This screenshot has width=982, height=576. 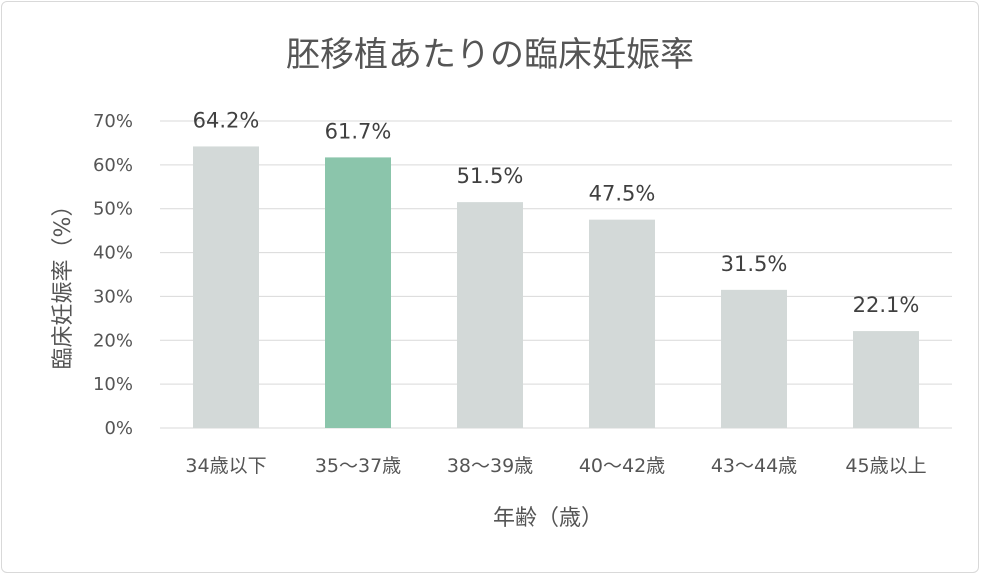 What do you see at coordinates (113, 209) in the screenshot?
I see `y-tick-label: 50%` at bounding box center [113, 209].